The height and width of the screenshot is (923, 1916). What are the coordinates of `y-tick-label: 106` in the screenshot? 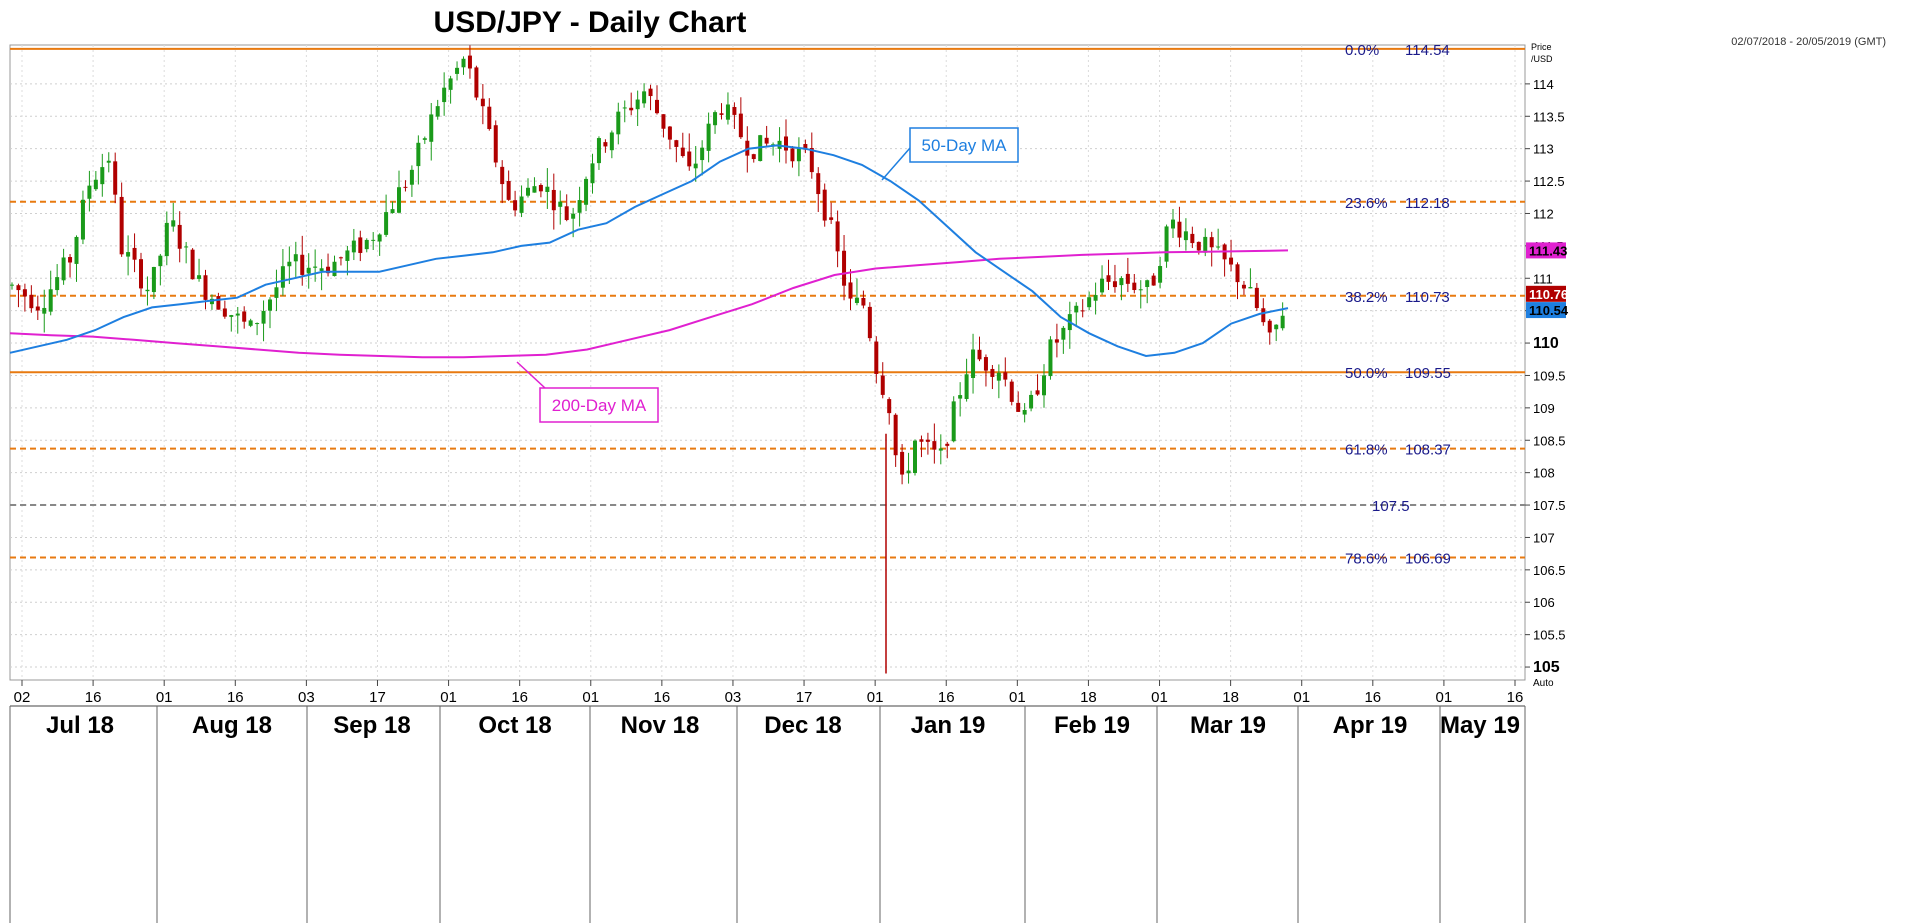 It's located at (1544, 602).